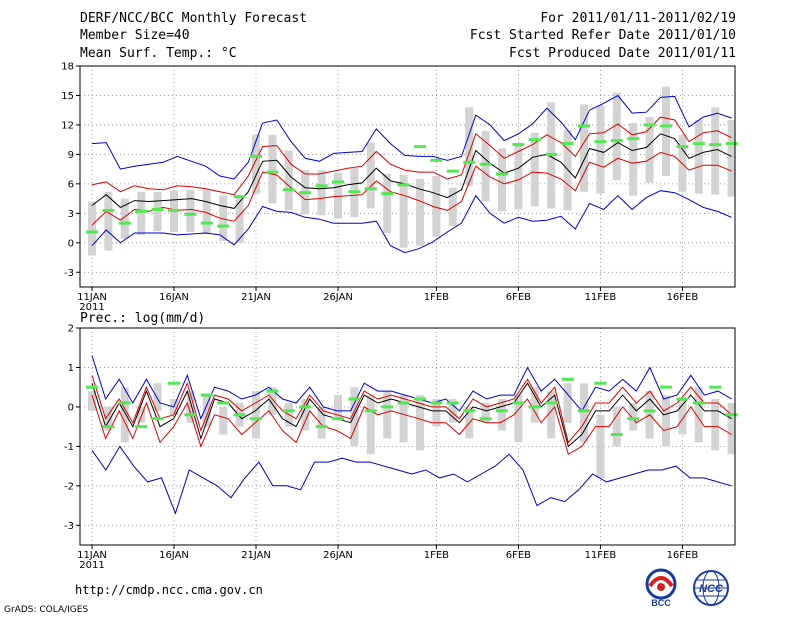 This screenshot has width=800, height=618. What do you see at coordinates (69, 486) in the screenshot?
I see `y-tick-label: -2` at bounding box center [69, 486].